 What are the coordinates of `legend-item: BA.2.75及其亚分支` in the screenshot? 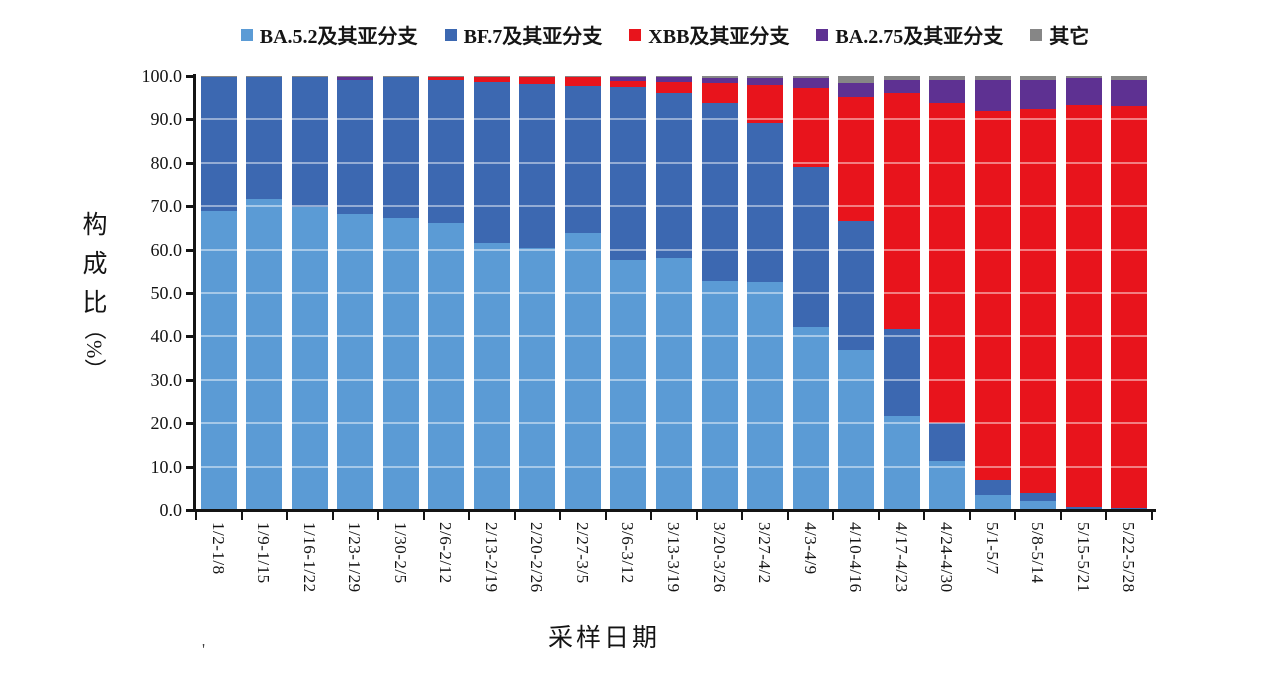 It's located at (909, 34).